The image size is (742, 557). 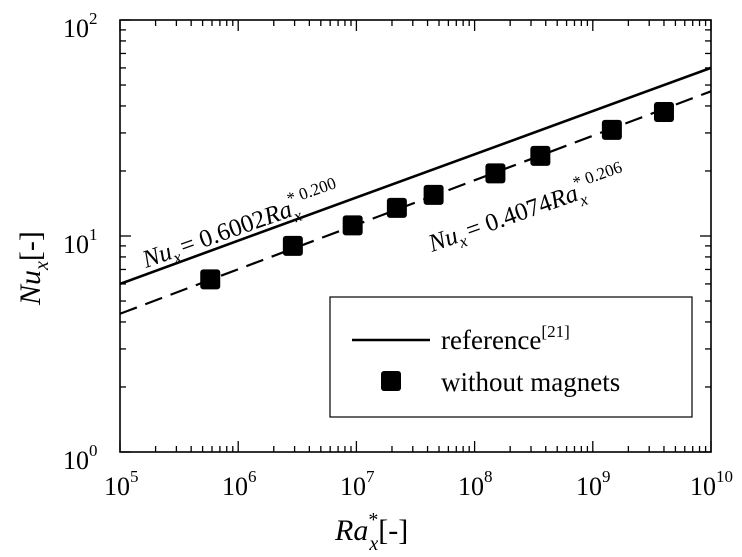 I want to click on legend-box, so click(x=511, y=357).